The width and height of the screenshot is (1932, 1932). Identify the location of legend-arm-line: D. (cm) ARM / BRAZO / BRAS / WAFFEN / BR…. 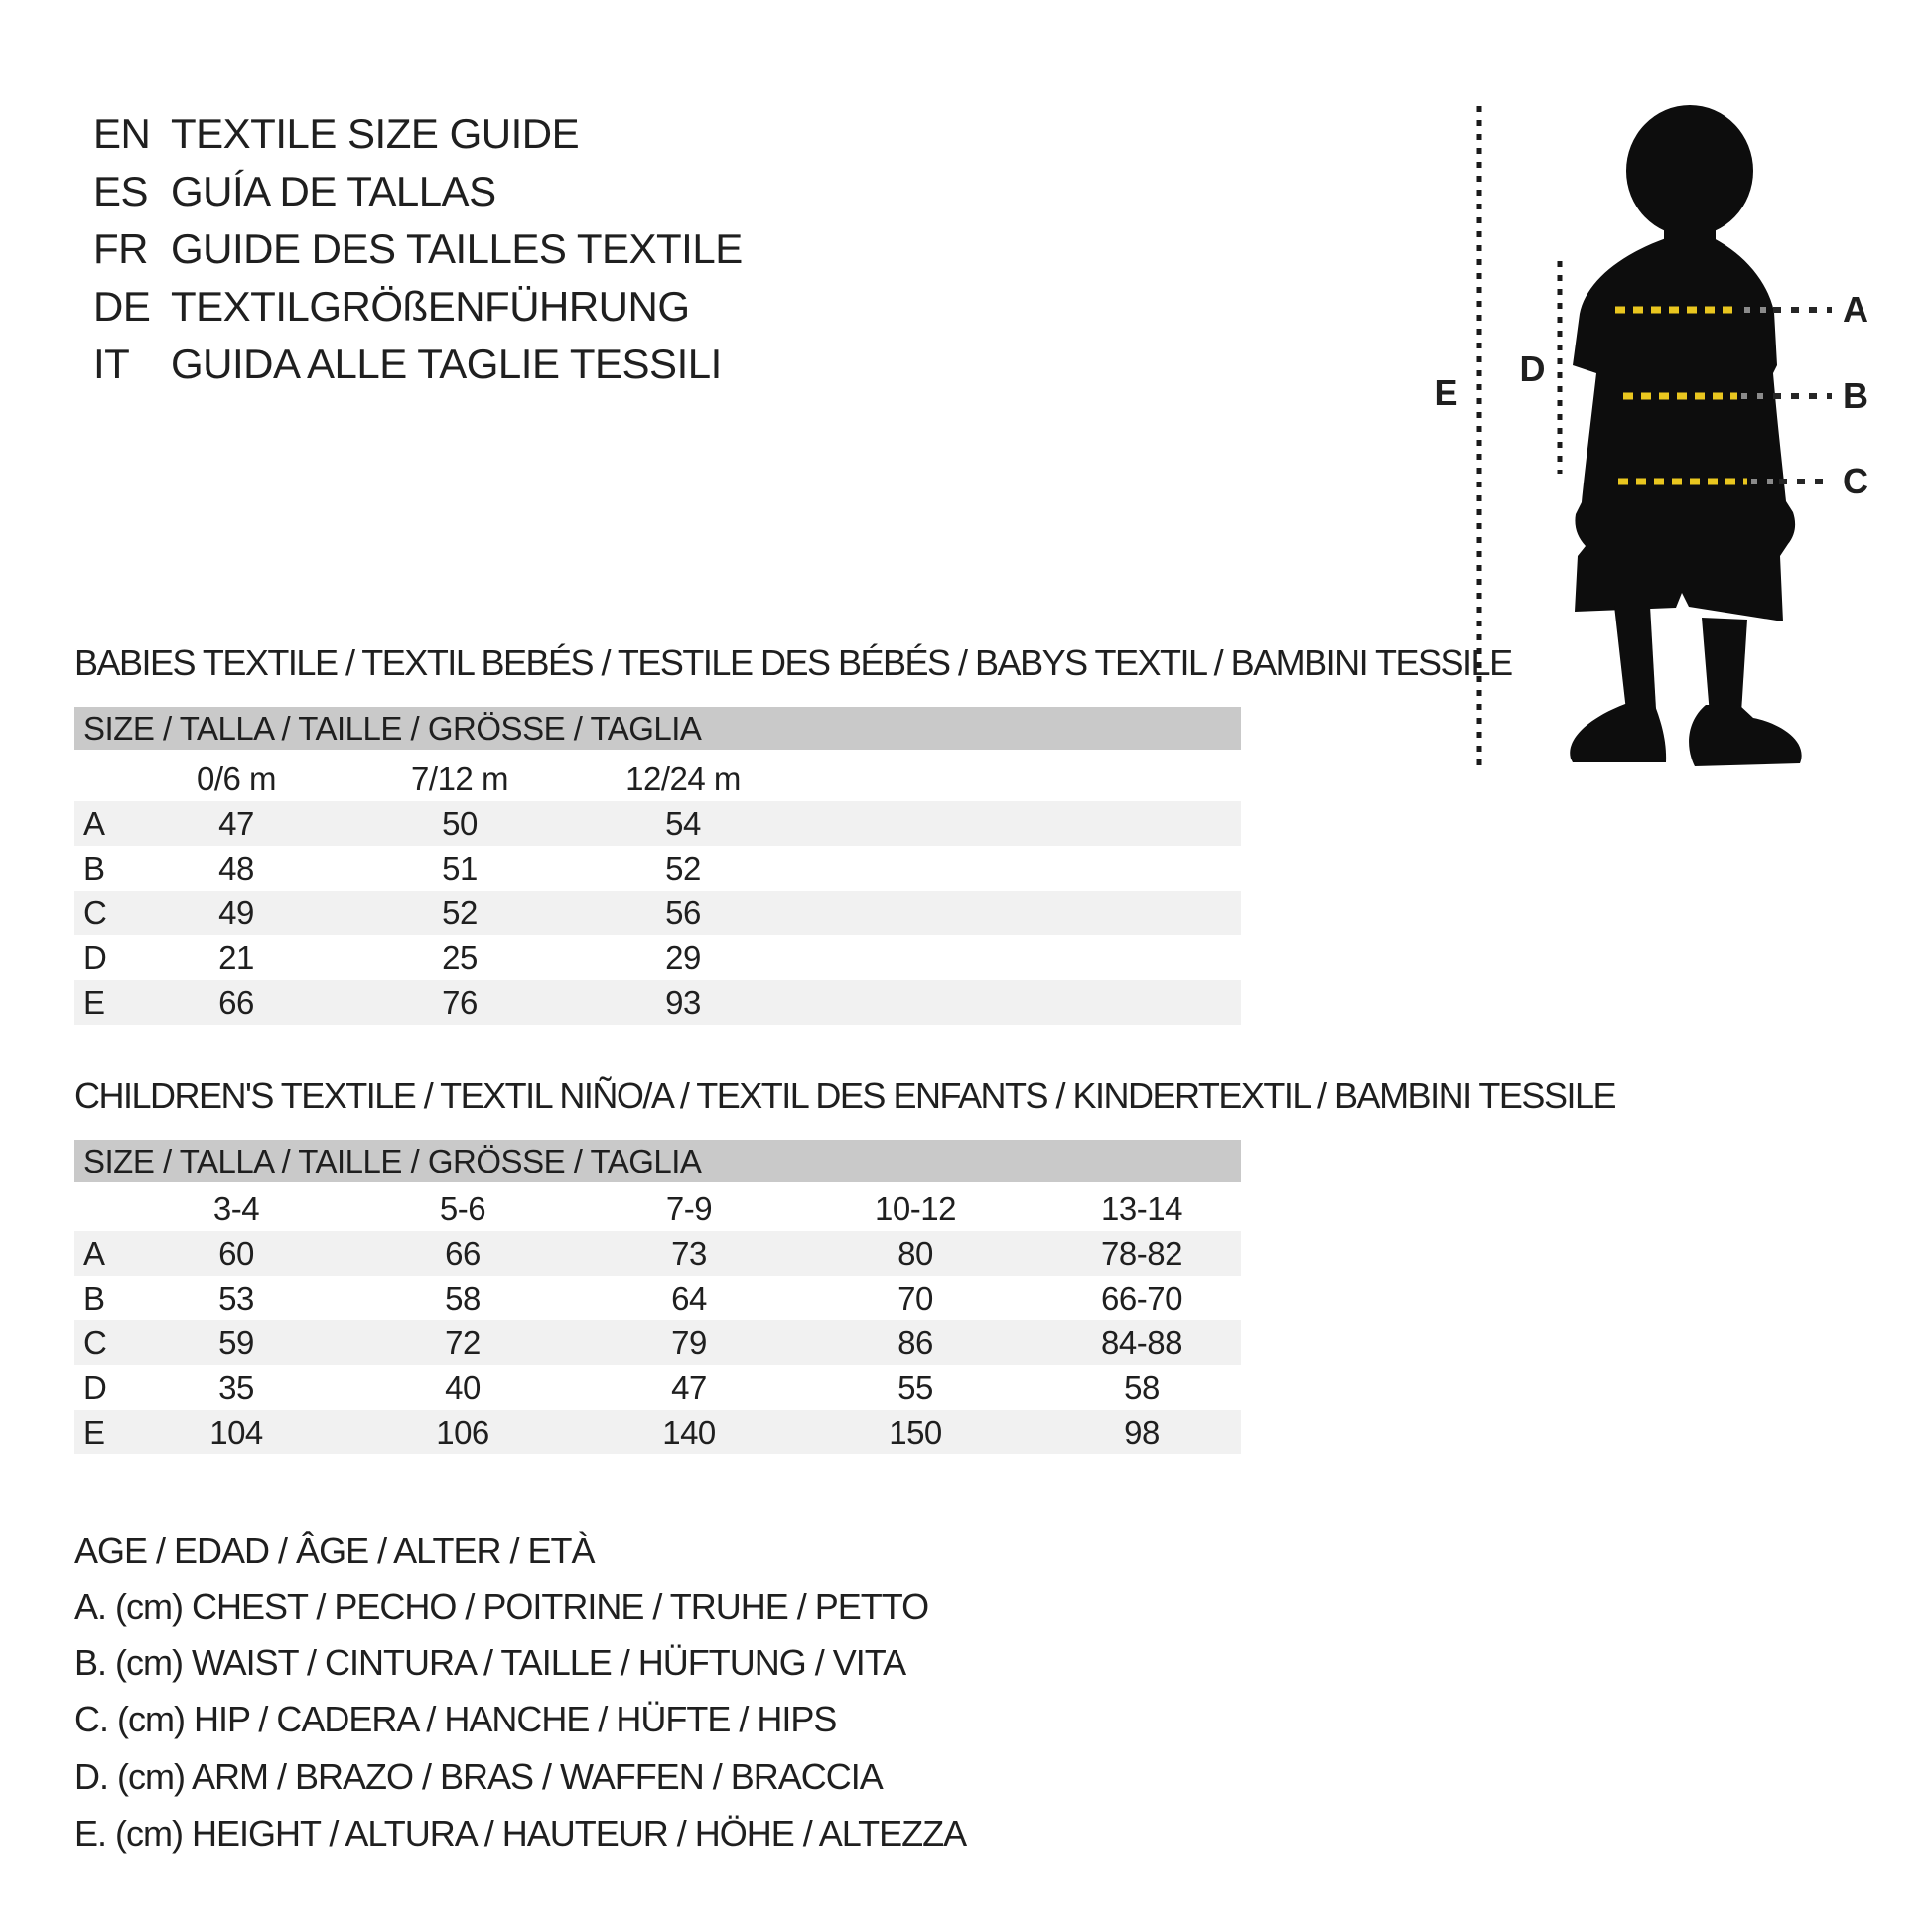
(479, 1777).